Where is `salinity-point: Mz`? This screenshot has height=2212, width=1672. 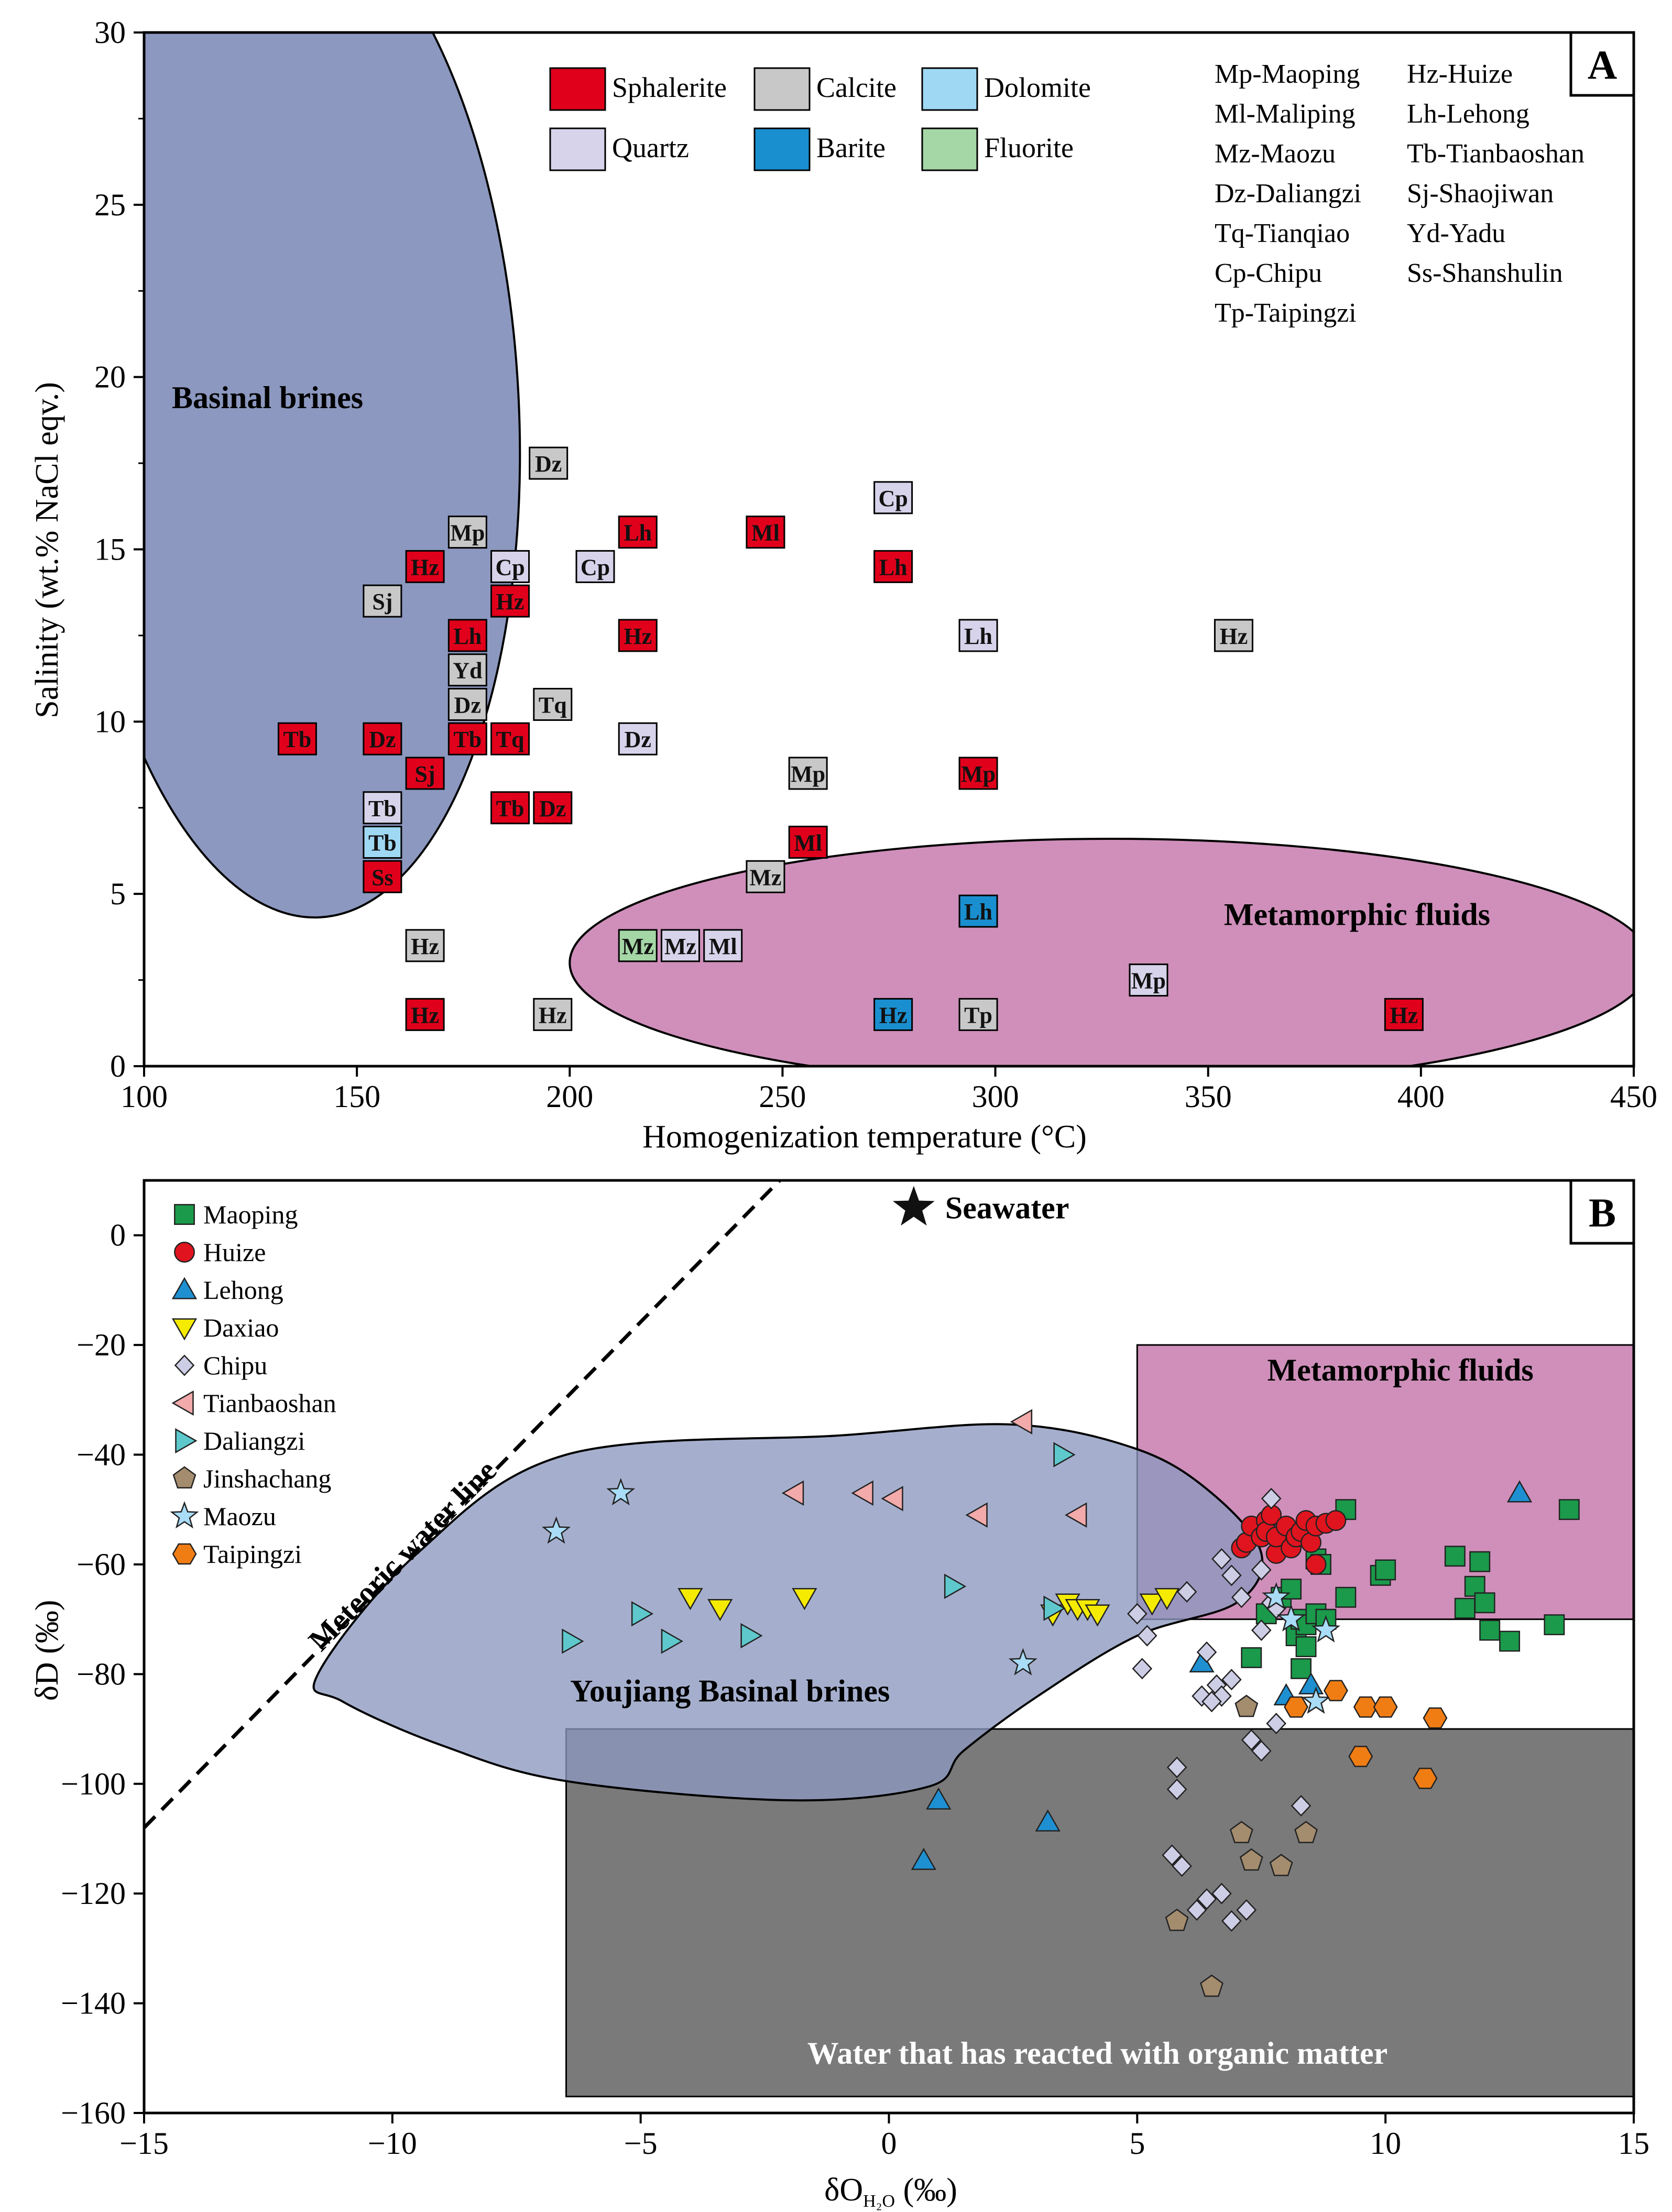
salinity-point: Mz is located at coordinates (680, 946).